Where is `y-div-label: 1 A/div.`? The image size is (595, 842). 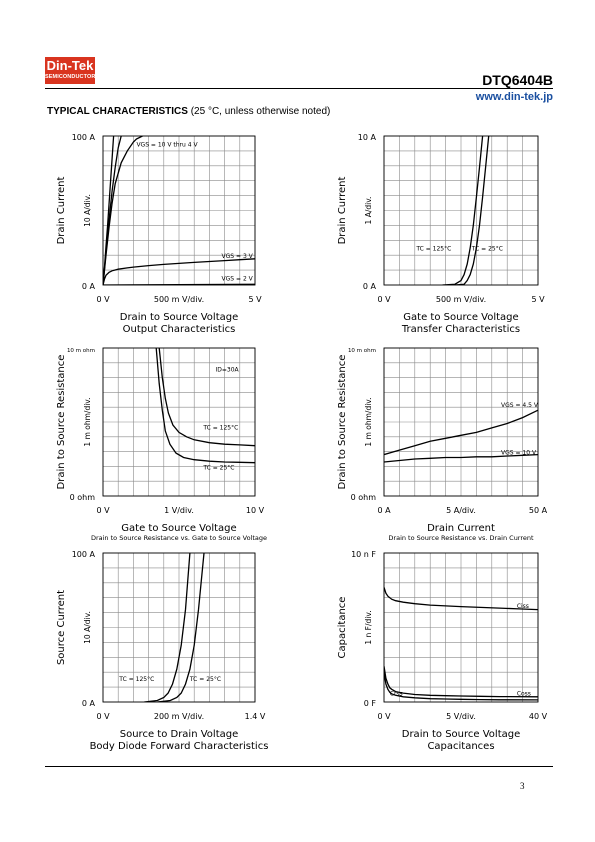
y-div-label: 1 A/div. is located at coordinates (368, 211).